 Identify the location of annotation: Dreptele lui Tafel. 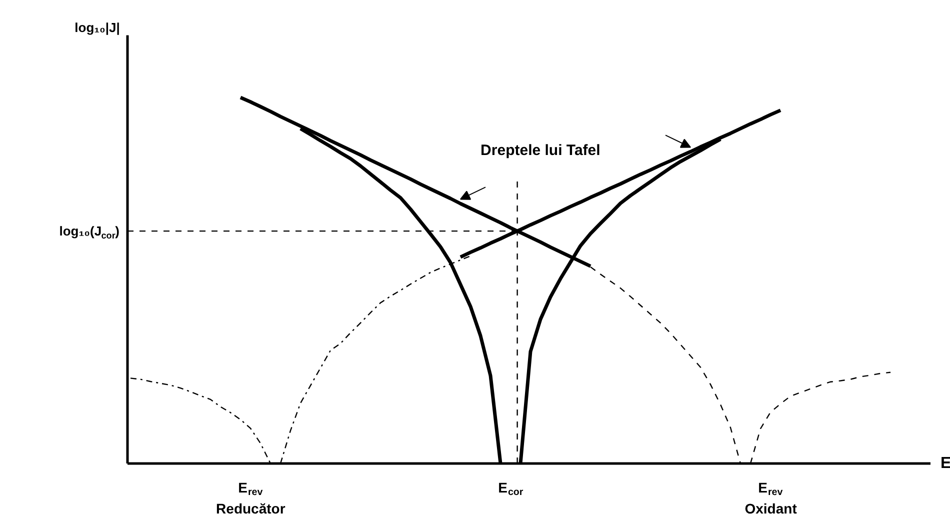
(540, 151).